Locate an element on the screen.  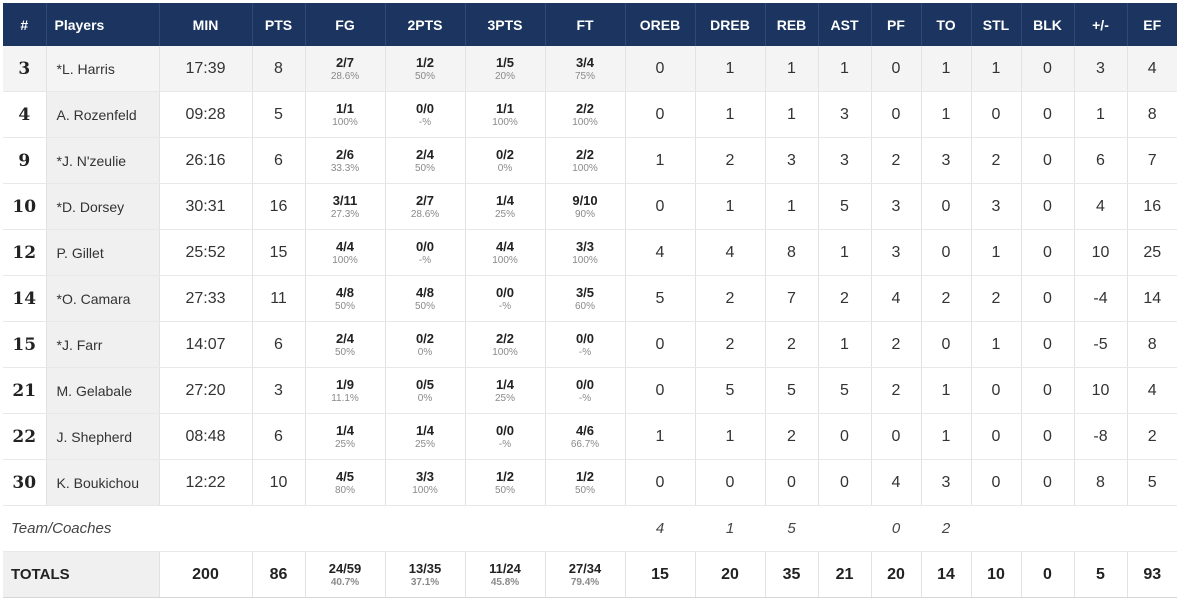
column-header-blocks: BLK is located at coordinates (1048, 24).